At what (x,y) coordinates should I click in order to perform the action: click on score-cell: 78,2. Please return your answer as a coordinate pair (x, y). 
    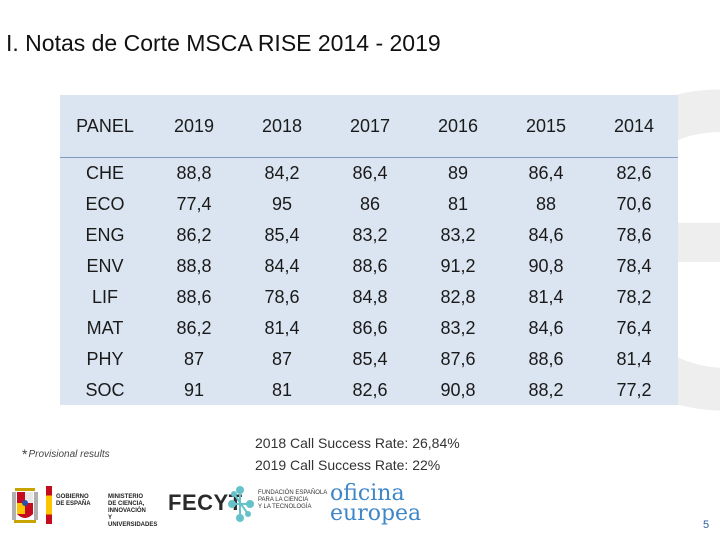
    Looking at the image, I should click on (634, 297).